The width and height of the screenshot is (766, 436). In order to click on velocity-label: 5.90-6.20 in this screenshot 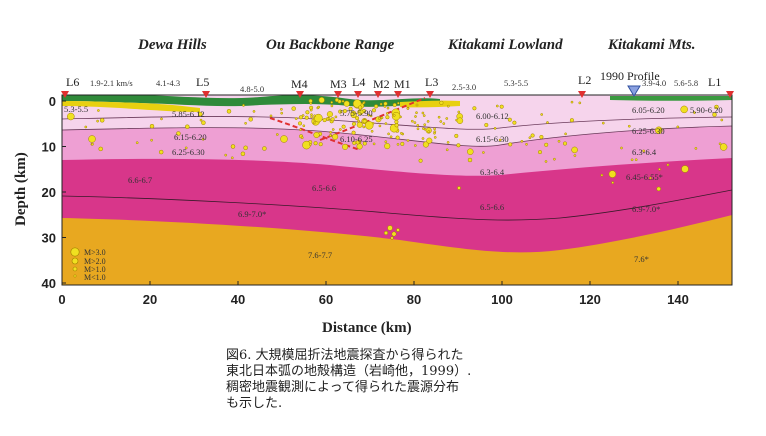, I will do `click(706, 110)`.